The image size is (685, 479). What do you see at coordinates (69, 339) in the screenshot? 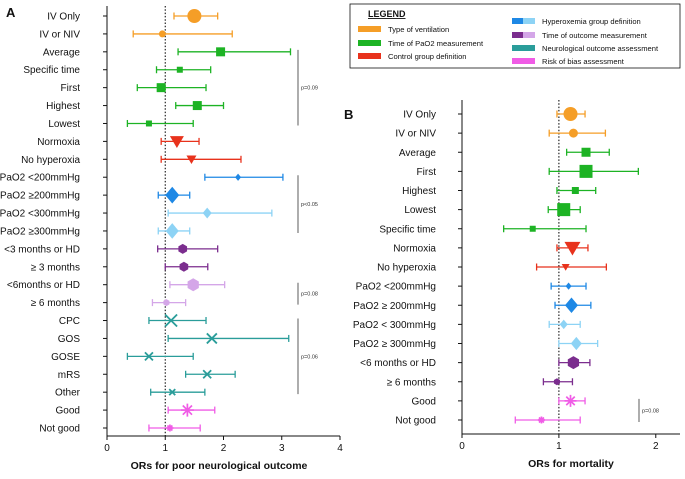
I see `row-label: GOS` at bounding box center [69, 339].